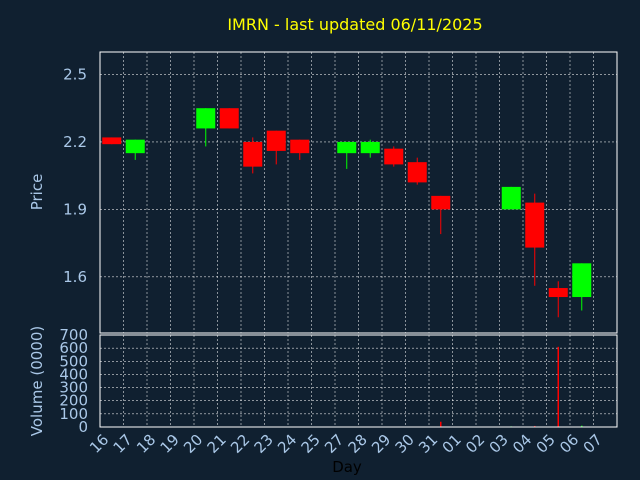 The image size is (640, 480). I want to click on x-tick-label: 01, so click(452, 444).